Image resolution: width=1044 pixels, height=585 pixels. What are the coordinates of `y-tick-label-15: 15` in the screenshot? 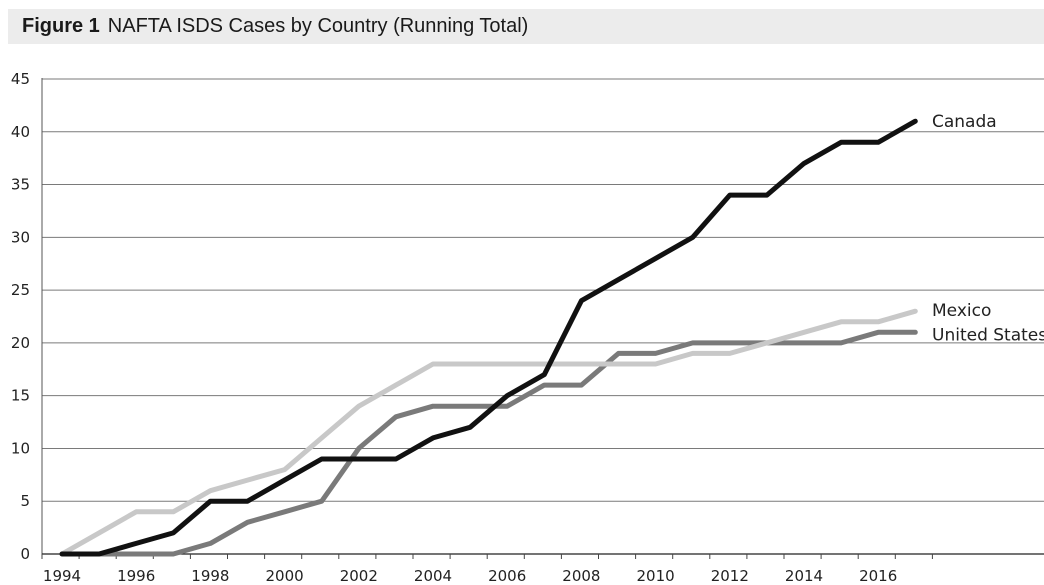 It's located at (20, 396).